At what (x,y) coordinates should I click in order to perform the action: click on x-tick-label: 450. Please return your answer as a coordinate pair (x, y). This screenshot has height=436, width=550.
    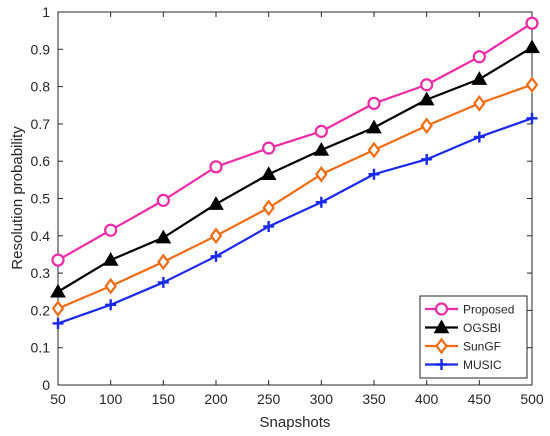
    Looking at the image, I should click on (480, 399).